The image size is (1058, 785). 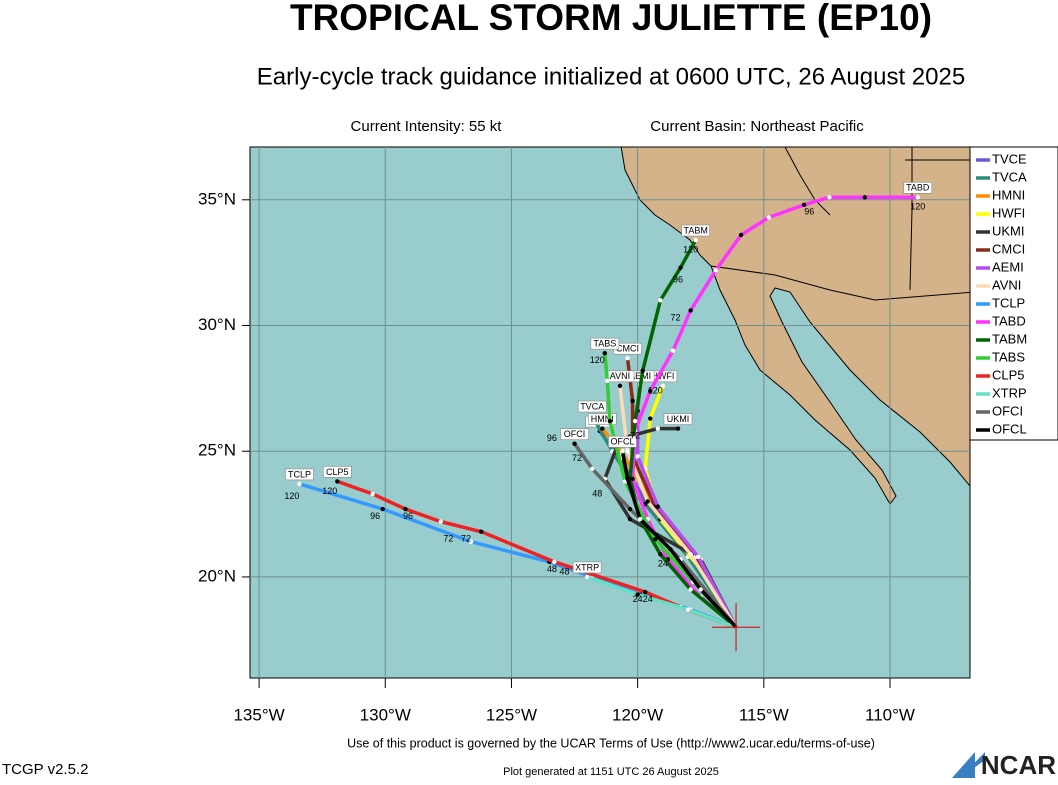 I want to click on legend-label: AEMI, so click(x=1008, y=266).